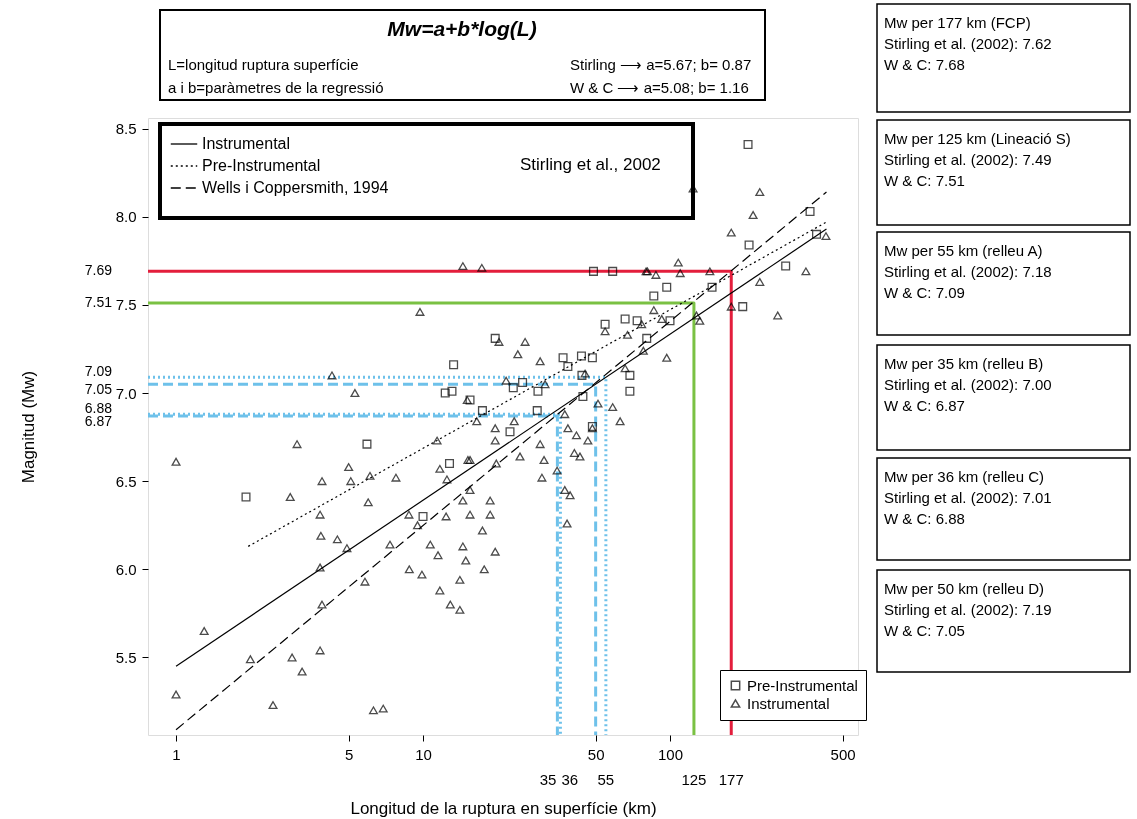 The image size is (1137, 819). I want to click on text: Mw per 50 km (relleu D) Stirling et al. (2002): 7.19 W & C: 7.05, so click(968, 609).